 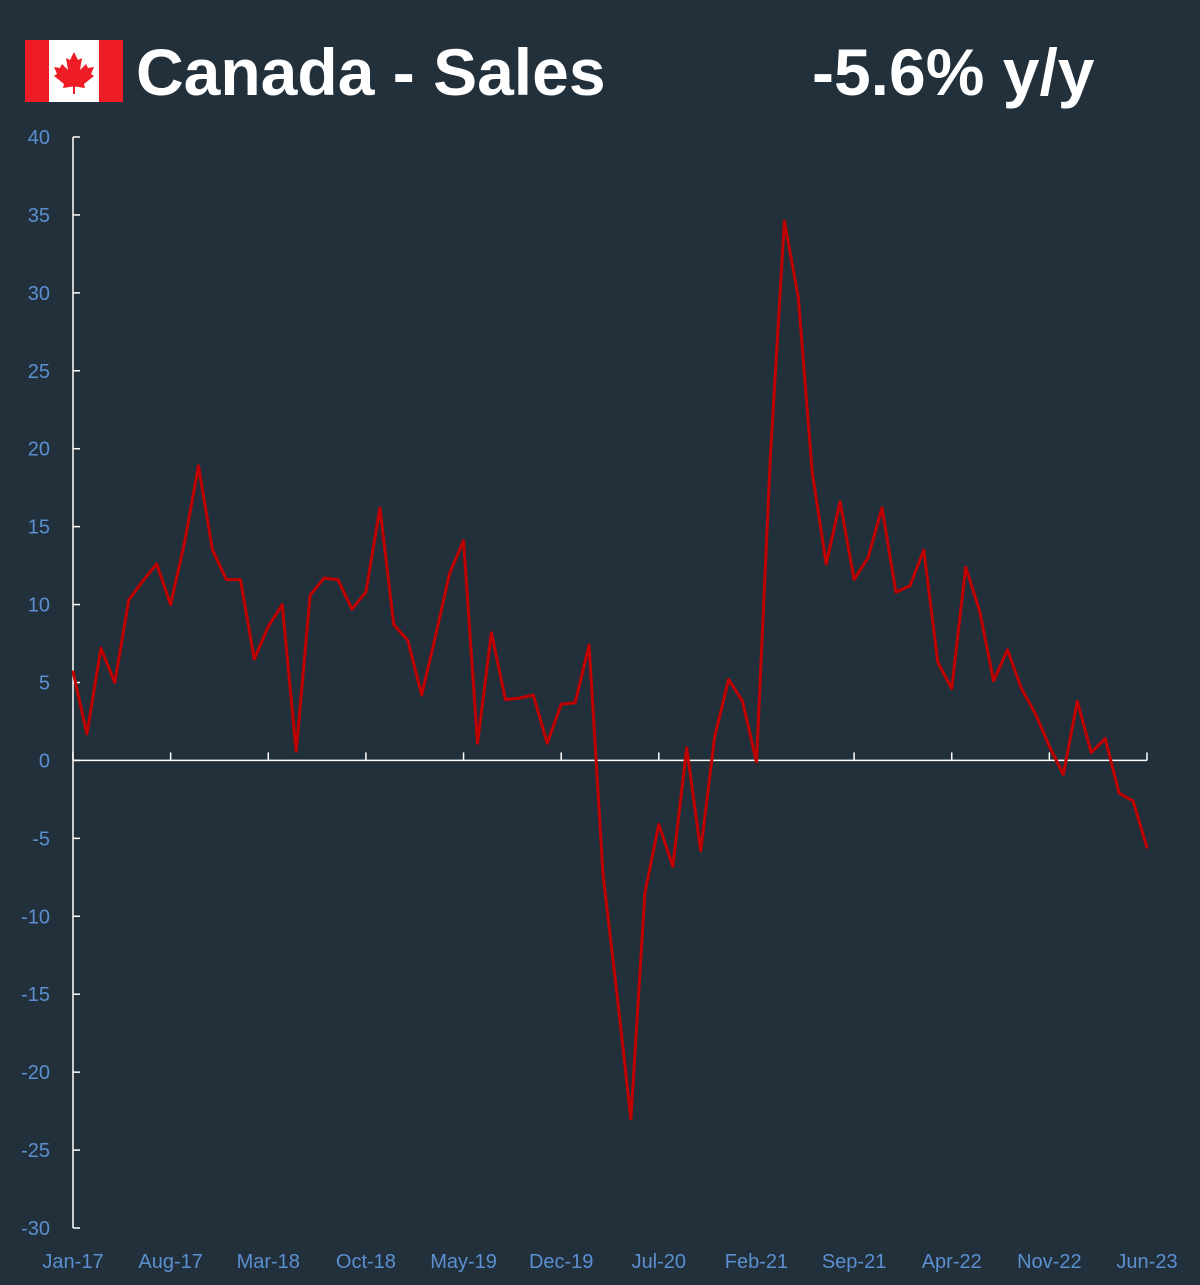 I want to click on headline-value: -5.6% y/y, so click(x=953, y=72).